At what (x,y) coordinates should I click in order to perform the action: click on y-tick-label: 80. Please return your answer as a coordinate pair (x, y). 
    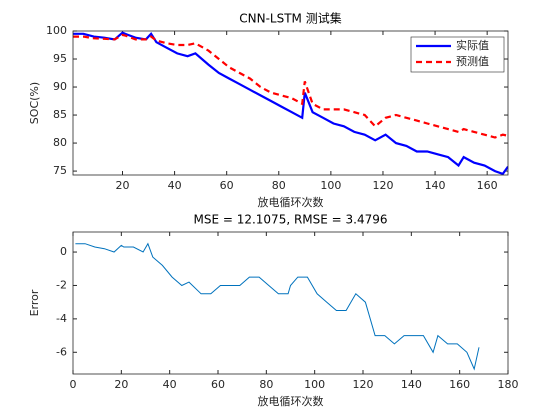
    Looking at the image, I should click on (60, 142).